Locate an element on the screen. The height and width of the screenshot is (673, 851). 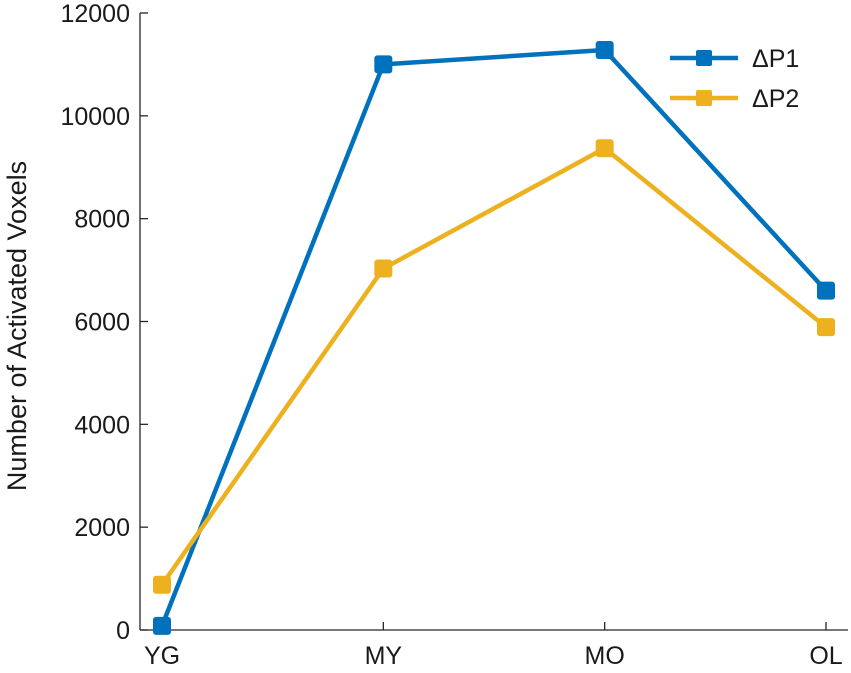
y-tick-label: 2000 is located at coordinates (102, 528).